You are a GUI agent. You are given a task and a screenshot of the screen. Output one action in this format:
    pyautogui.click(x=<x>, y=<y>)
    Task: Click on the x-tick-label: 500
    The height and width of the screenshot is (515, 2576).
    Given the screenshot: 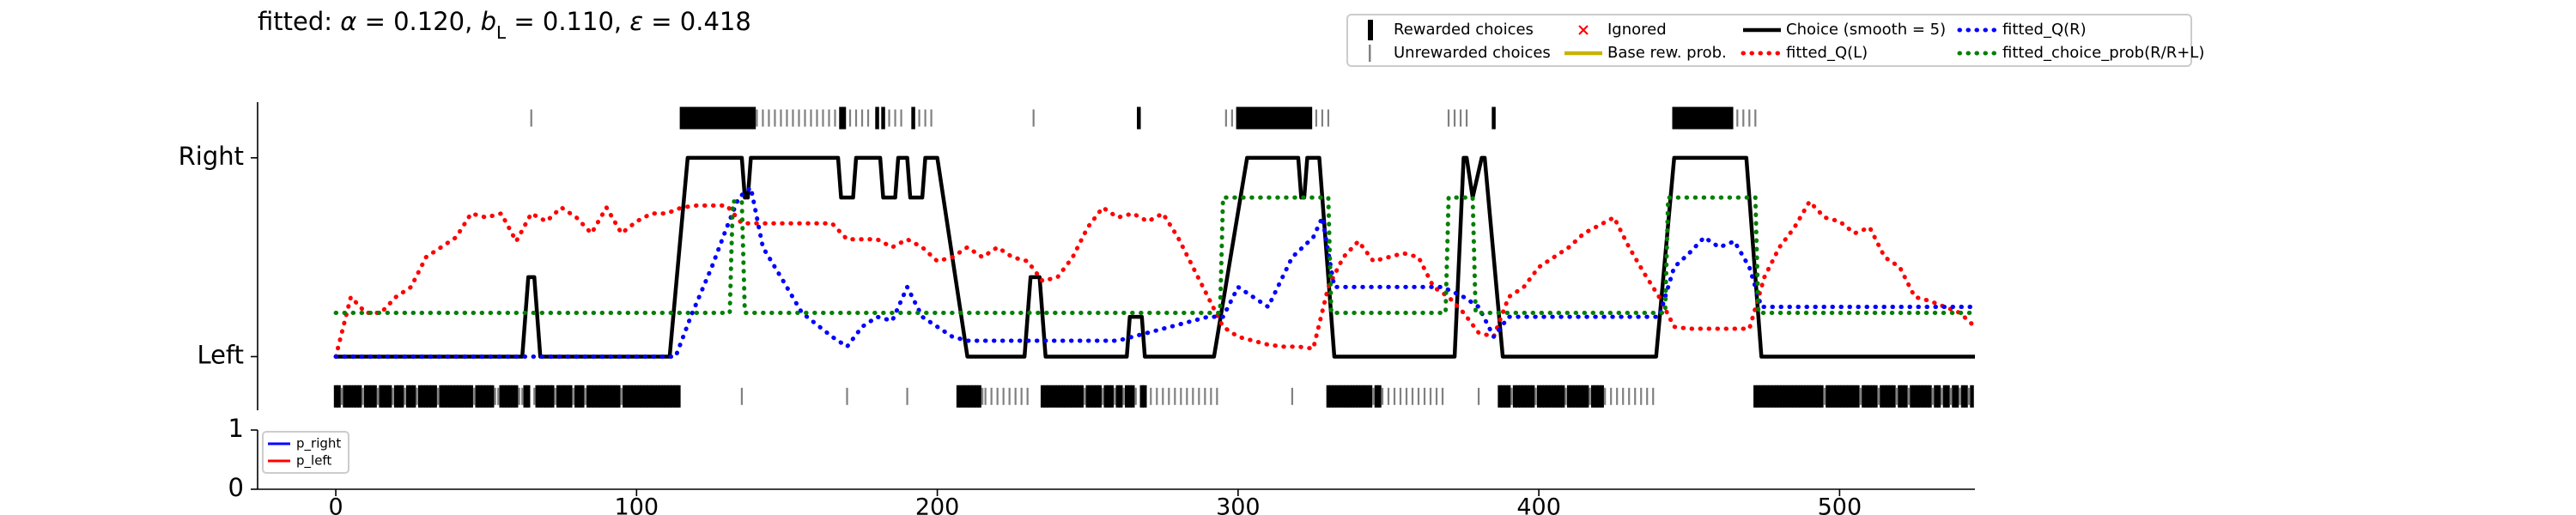 What is the action you would take?
    pyautogui.click(x=1840, y=504)
    